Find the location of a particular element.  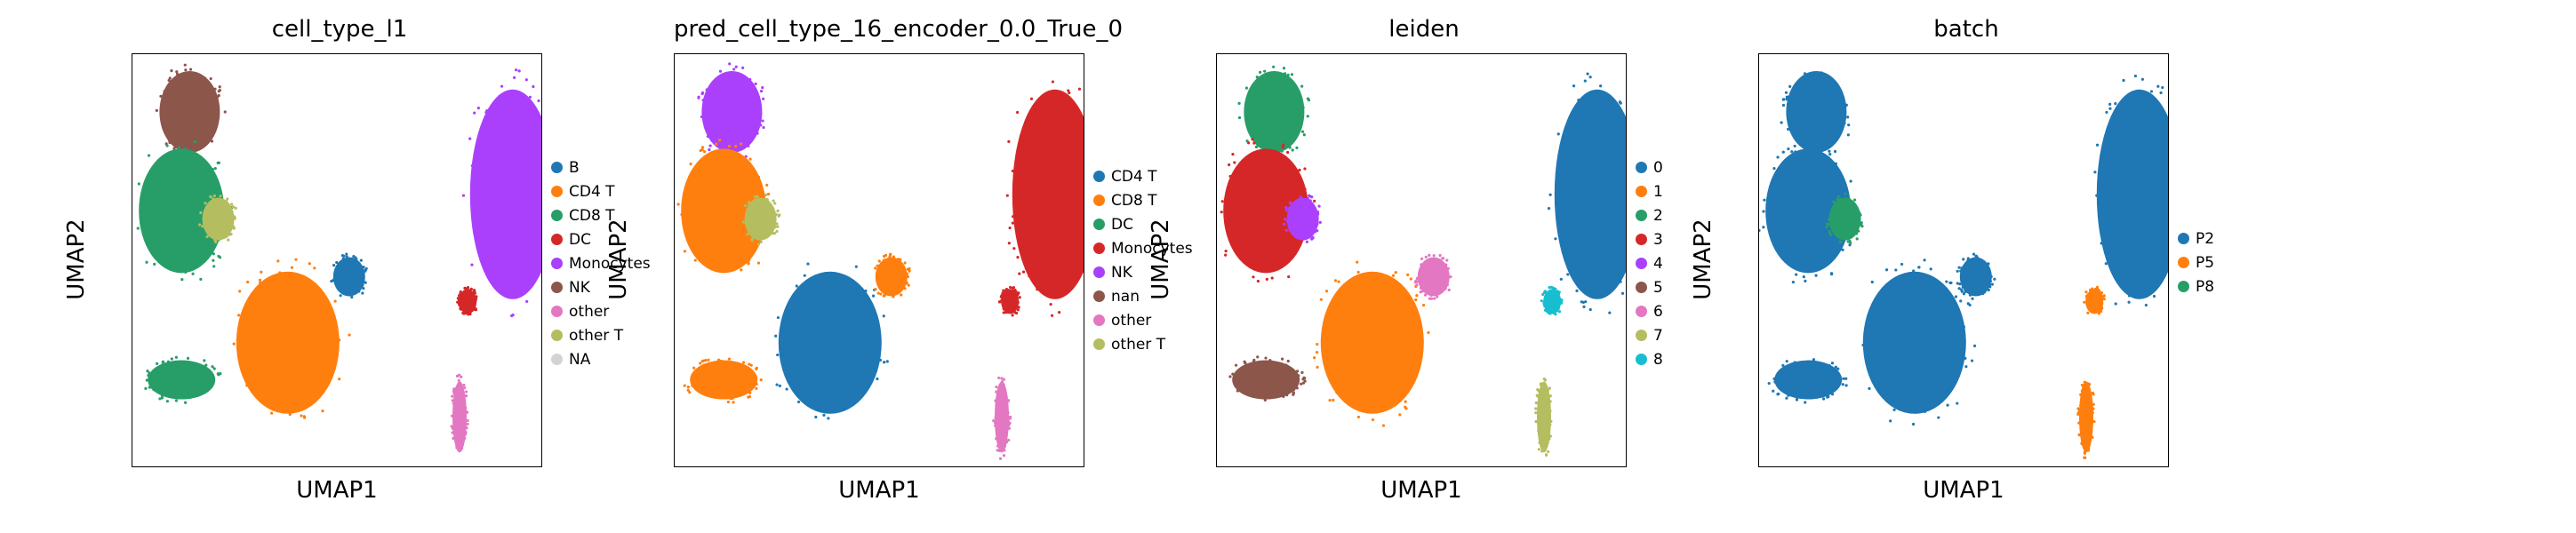

legend-label: P5 is located at coordinates (2205, 262).